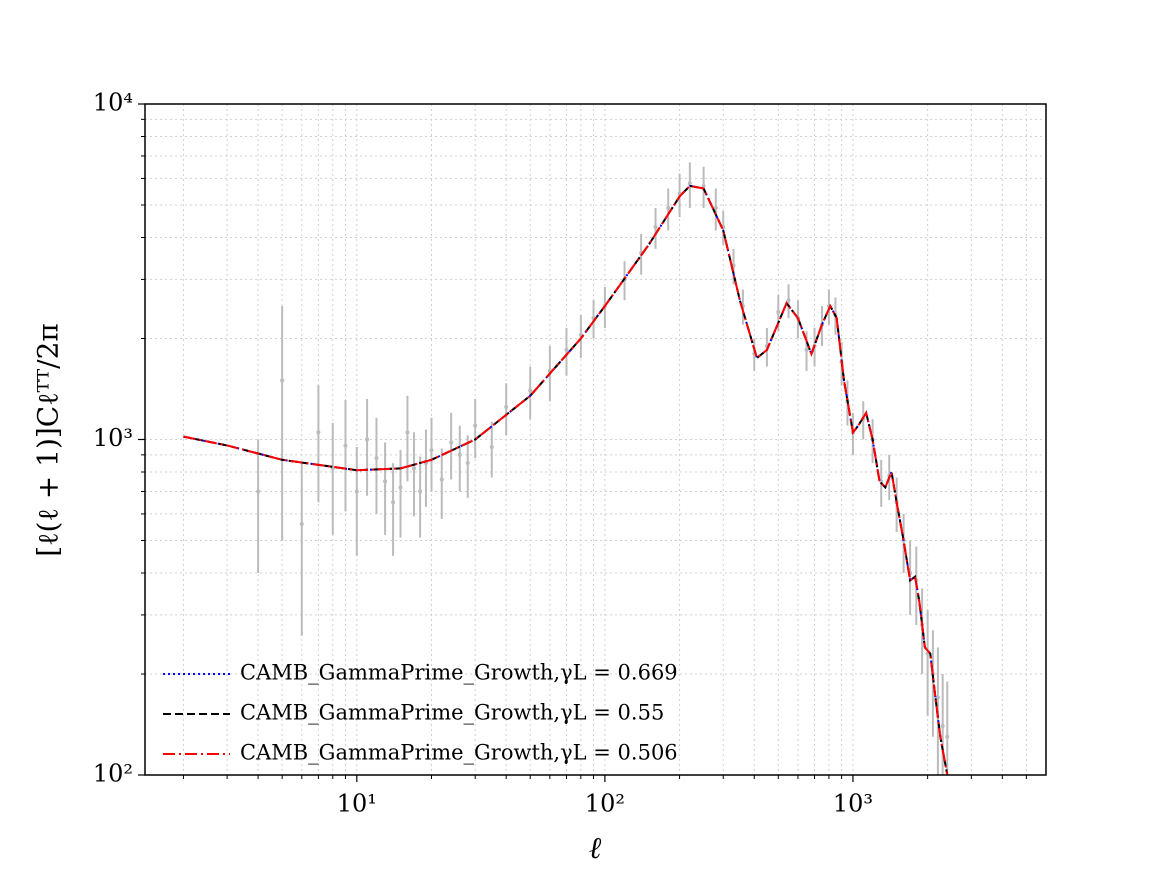 The image size is (1163, 872). What do you see at coordinates (48, 440) in the screenshot?
I see `y-axis-label: [ℓ(ℓ + 1)]Cℓᵀᵀ/2π` at bounding box center [48, 440].